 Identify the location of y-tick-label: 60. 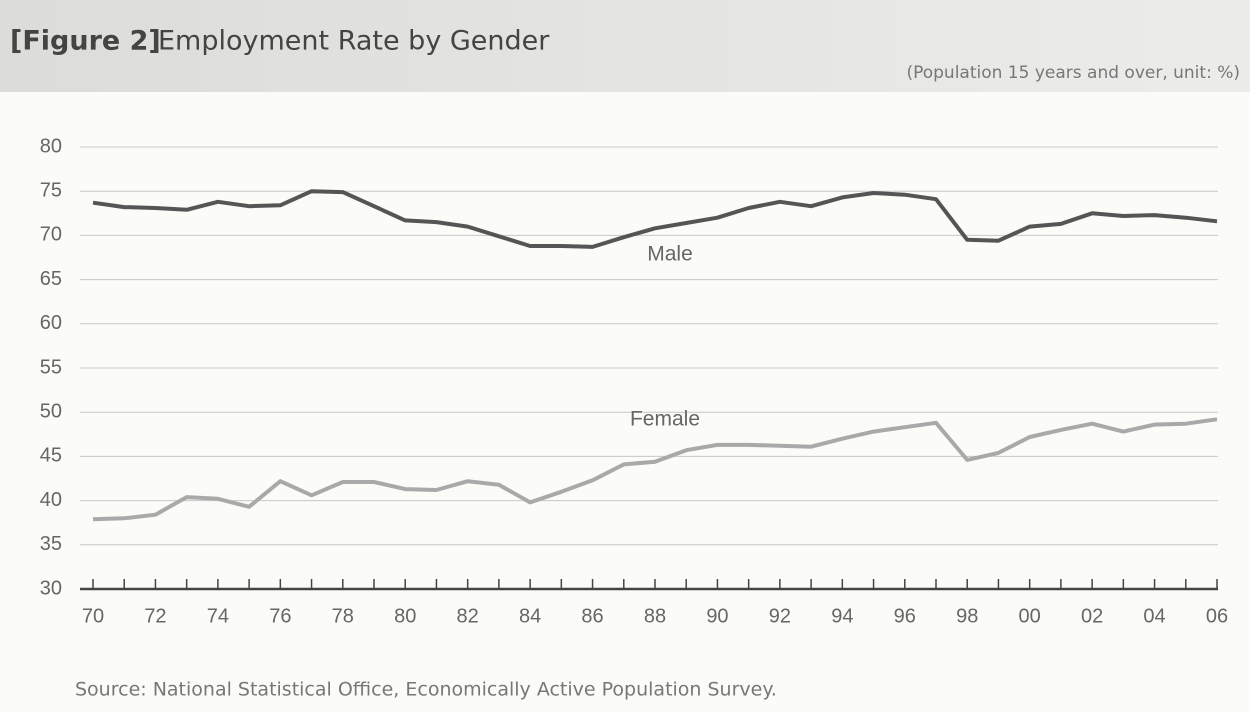
(51, 323).